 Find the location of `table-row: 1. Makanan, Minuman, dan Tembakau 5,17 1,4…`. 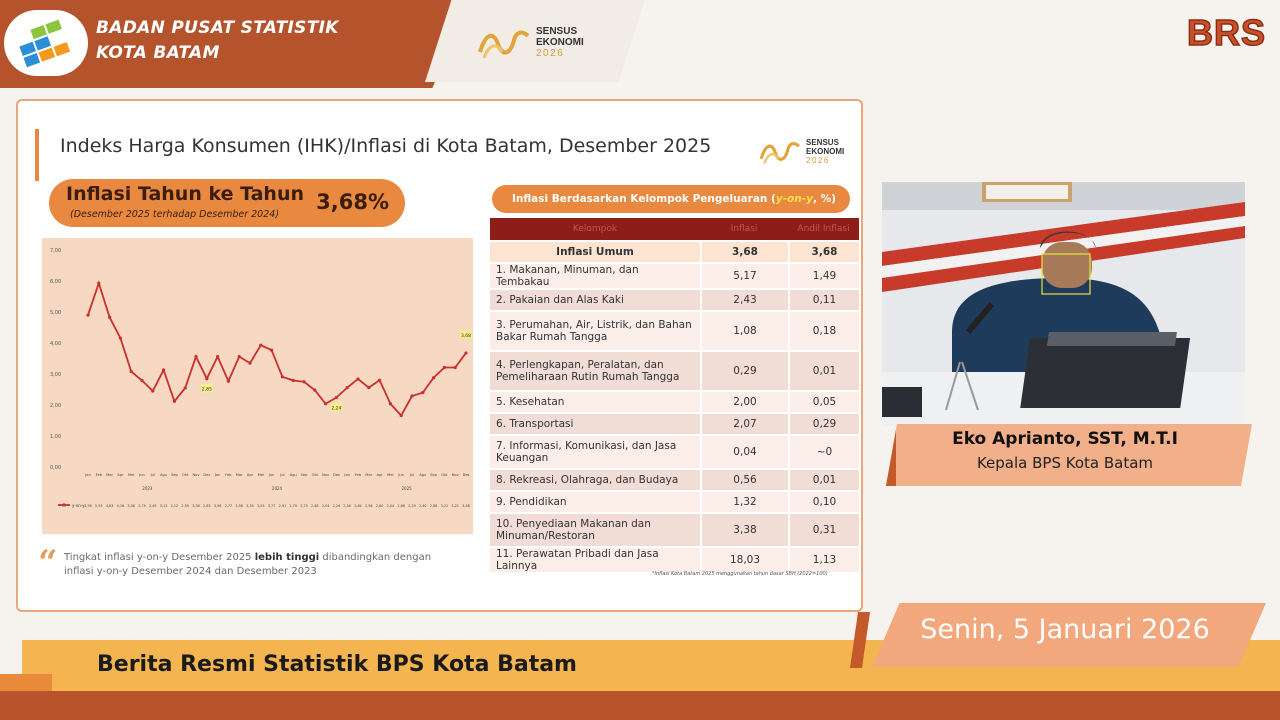

table-row: 1. Makanan, Minuman, dan Tembakau 5,17 1,4… is located at coordinates (674, 276).